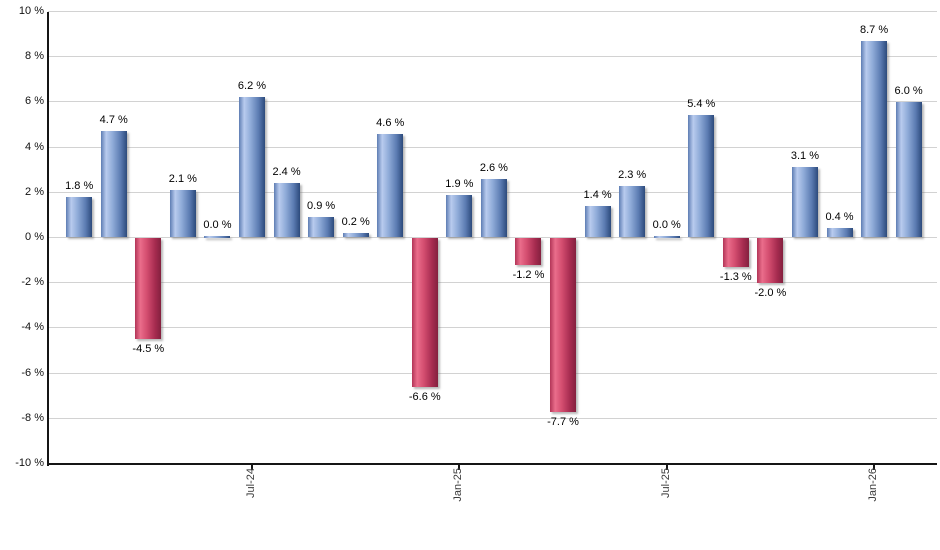  I want to click on x-tick-label: Jul-25, so click(665, 483).